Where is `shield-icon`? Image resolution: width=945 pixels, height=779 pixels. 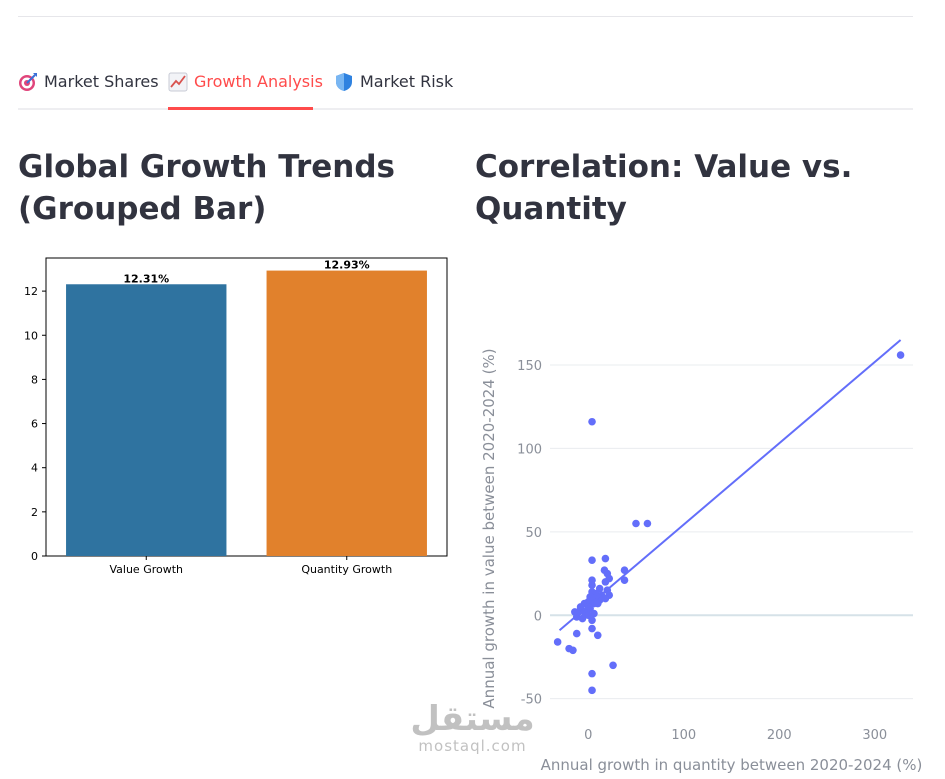 shield-icon is located at coordinates (344, 82).